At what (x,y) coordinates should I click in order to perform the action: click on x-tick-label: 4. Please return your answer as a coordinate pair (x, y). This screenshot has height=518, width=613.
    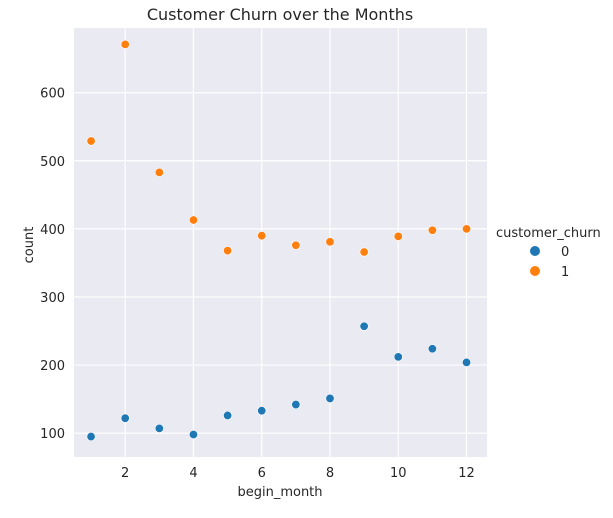
    Looking at the image, I should click on (193, 473).